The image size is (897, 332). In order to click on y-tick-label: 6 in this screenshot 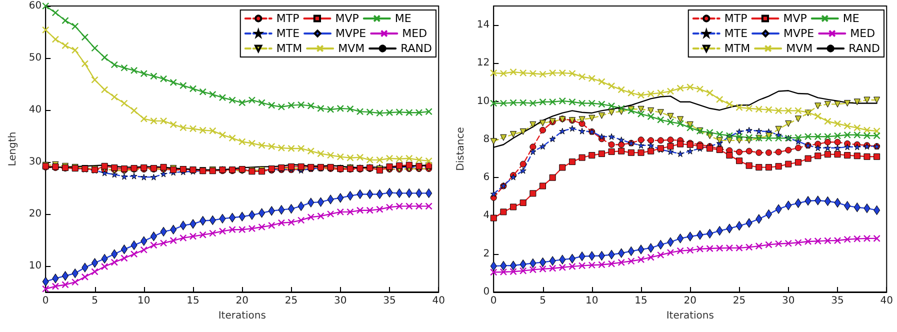, I will do `click(486, 178)`.